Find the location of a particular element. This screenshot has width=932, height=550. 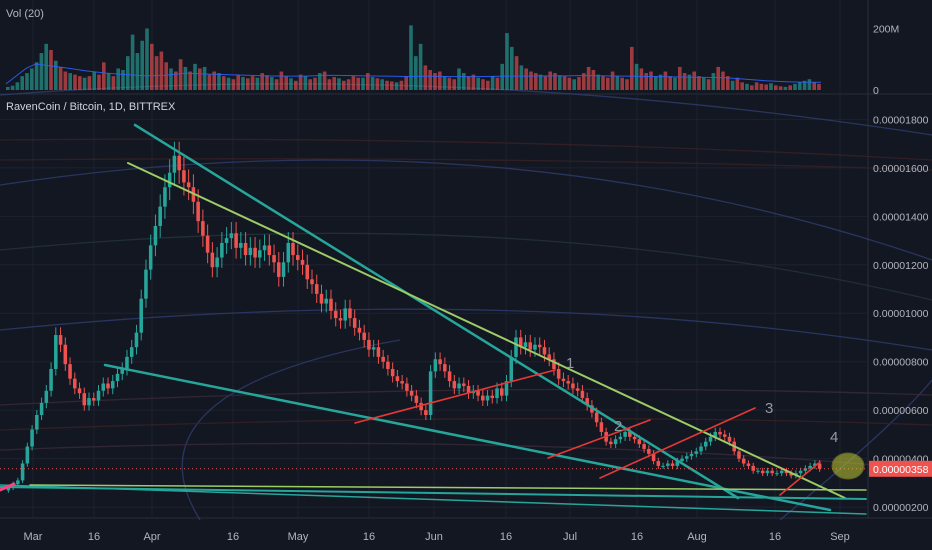

annotation-label: 2 is located at coordinates (618, 426).